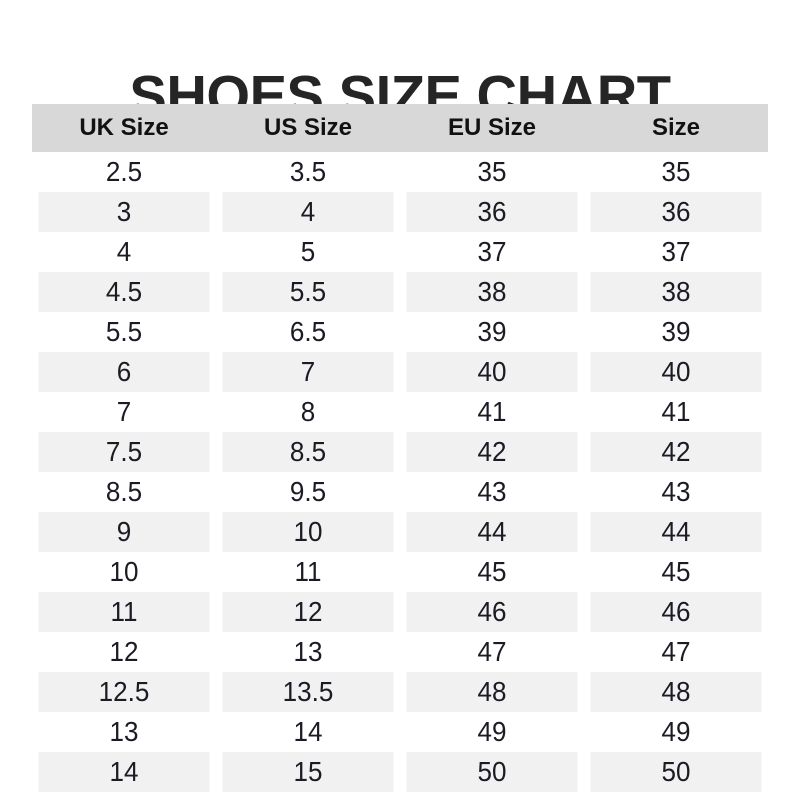 The width and height of the screenshot is (800, 800). I want to click on cell-uk: 12, so click(124, 652).